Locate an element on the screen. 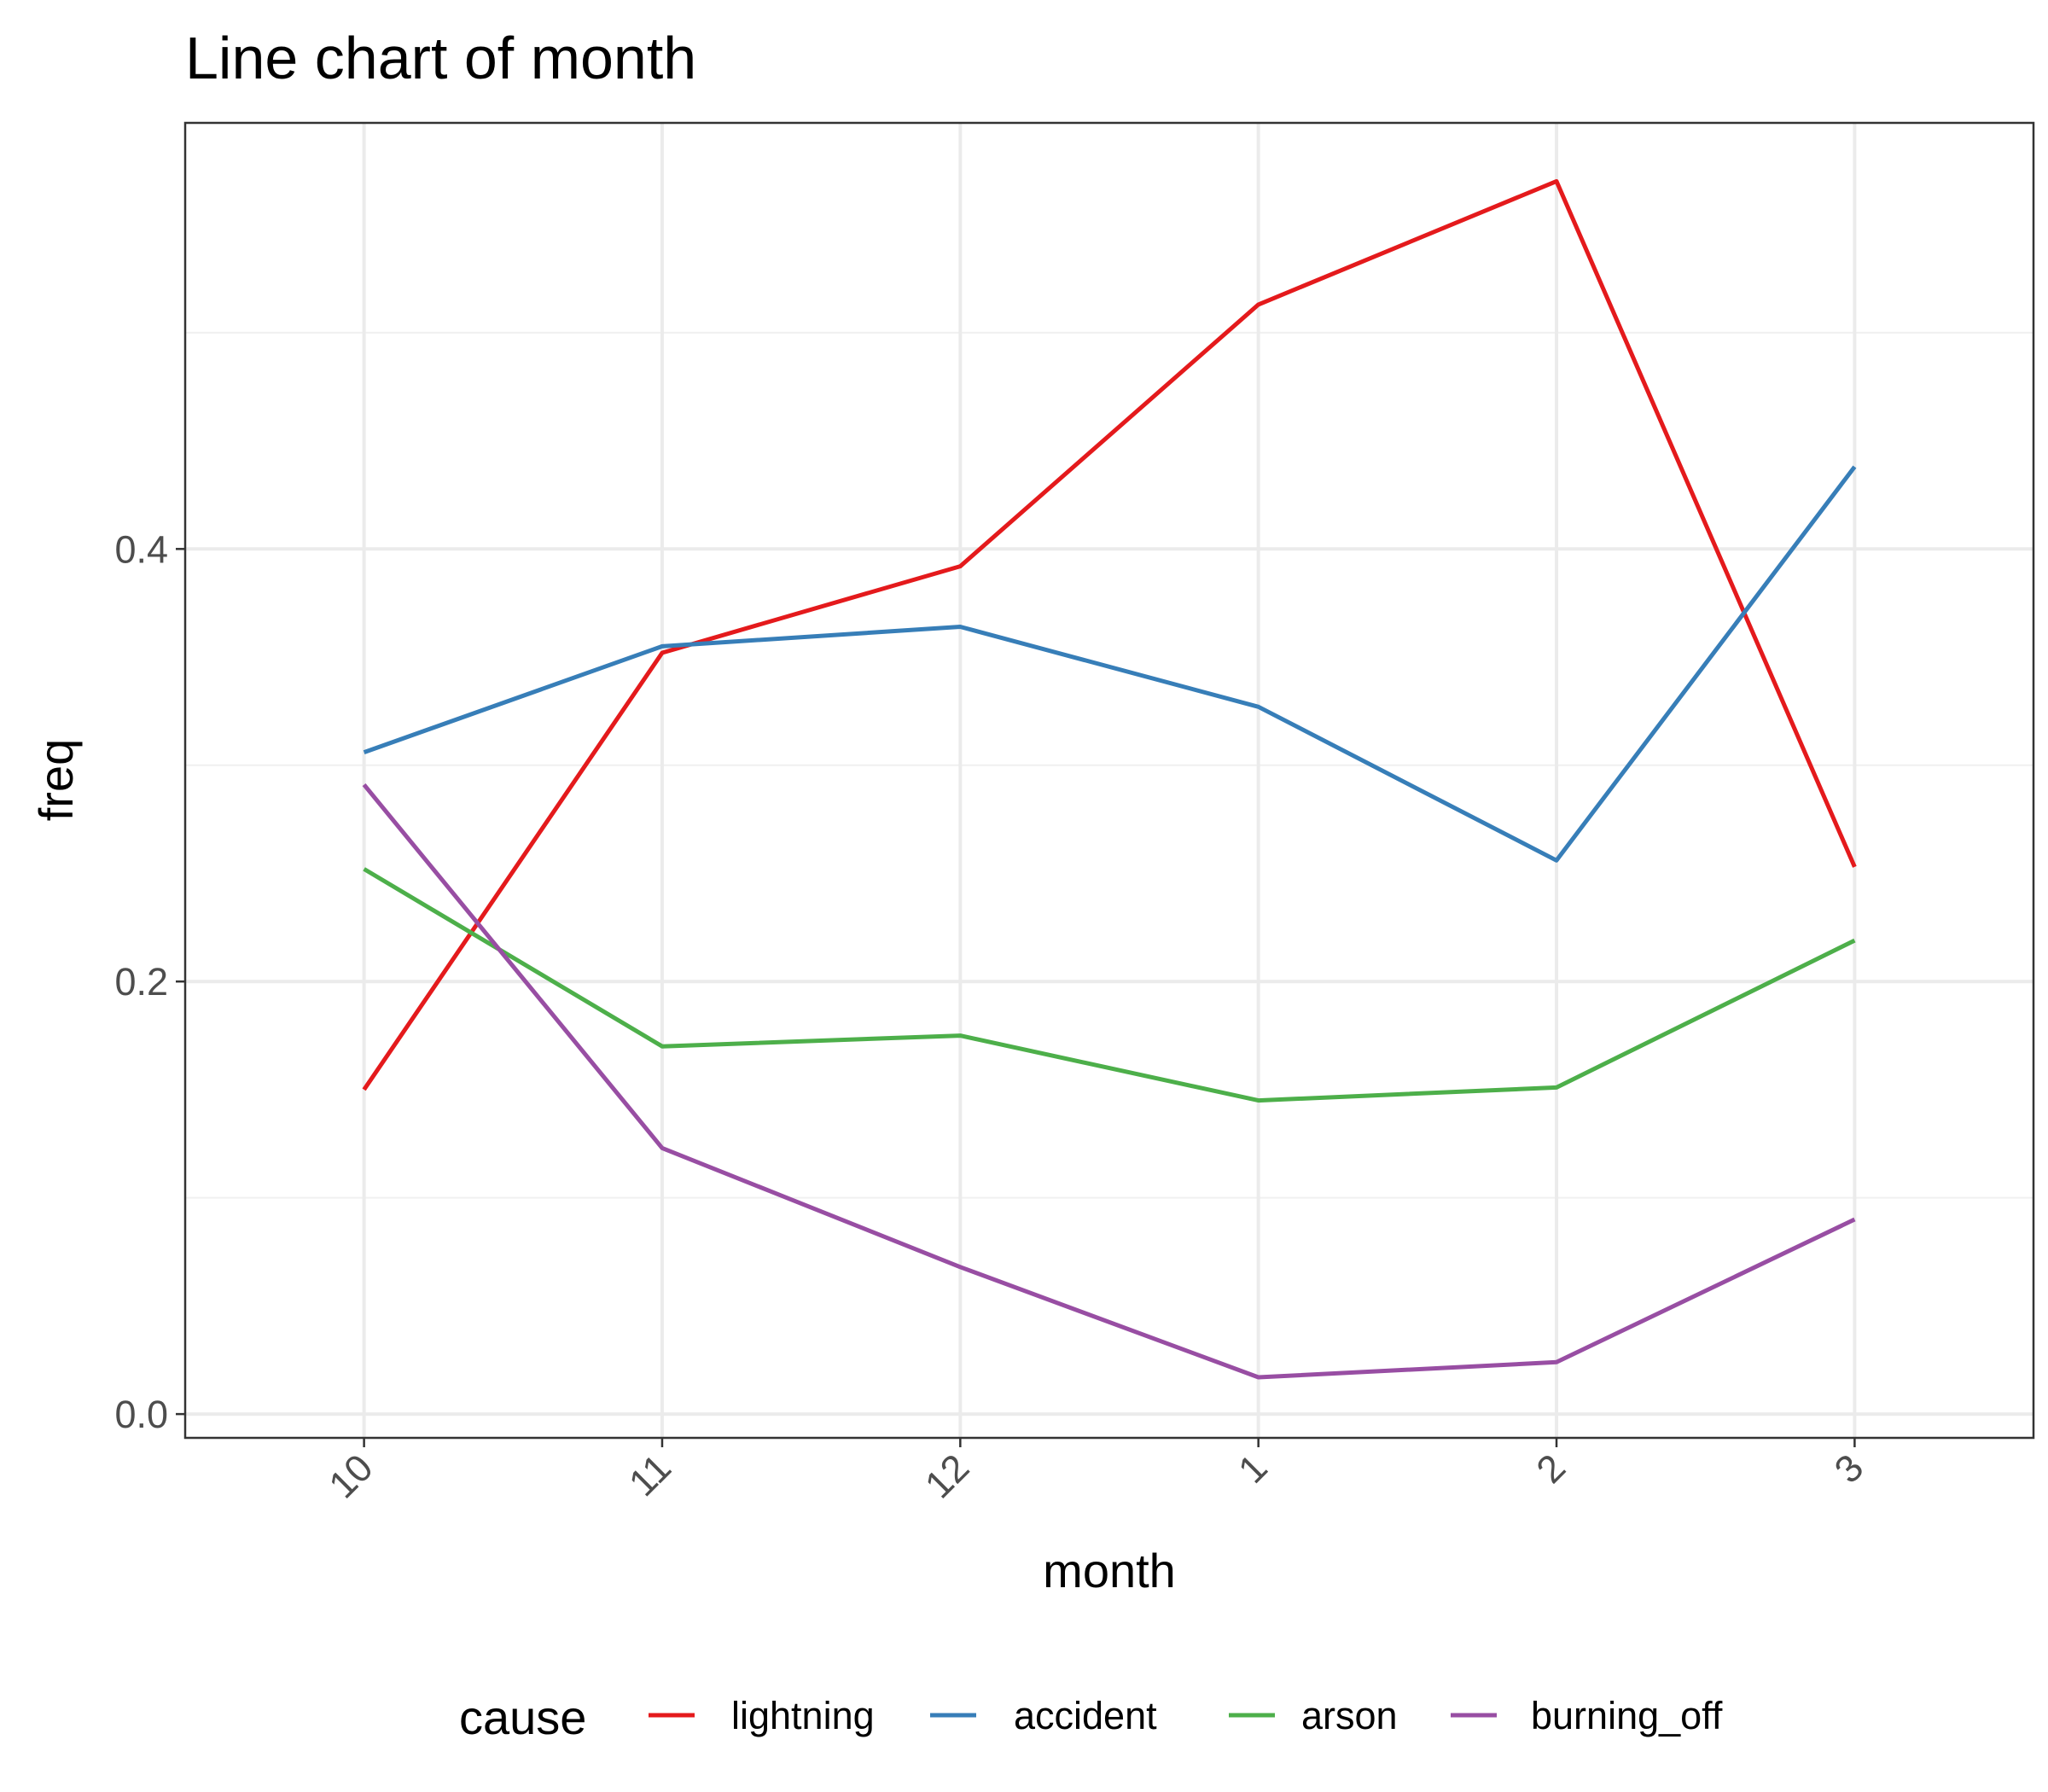 This screenshot has height=1792, width=2048. chart-title: Line chart of month is located at coordinates (440, 58).